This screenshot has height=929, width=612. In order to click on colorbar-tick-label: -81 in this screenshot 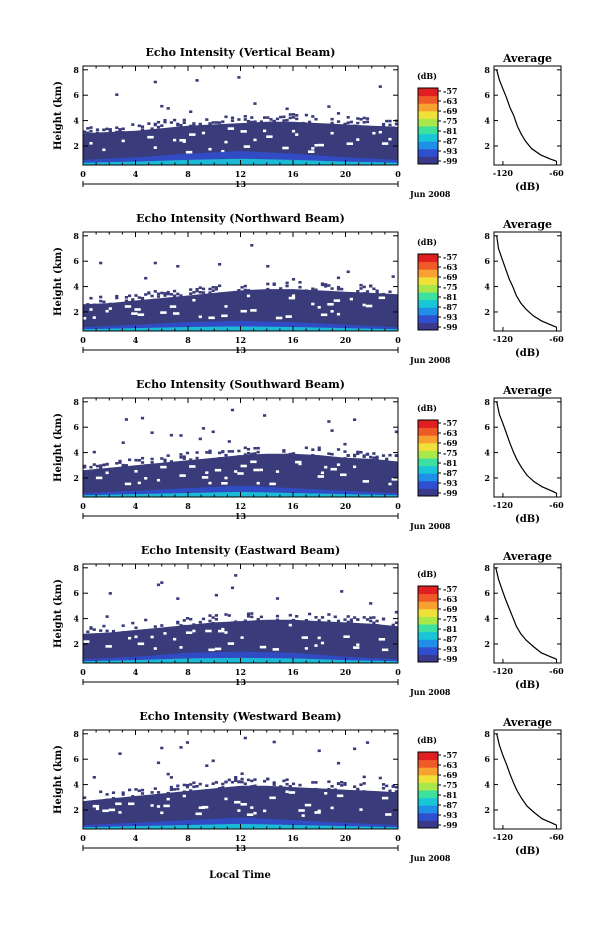, I will do `click(450, 795)`.